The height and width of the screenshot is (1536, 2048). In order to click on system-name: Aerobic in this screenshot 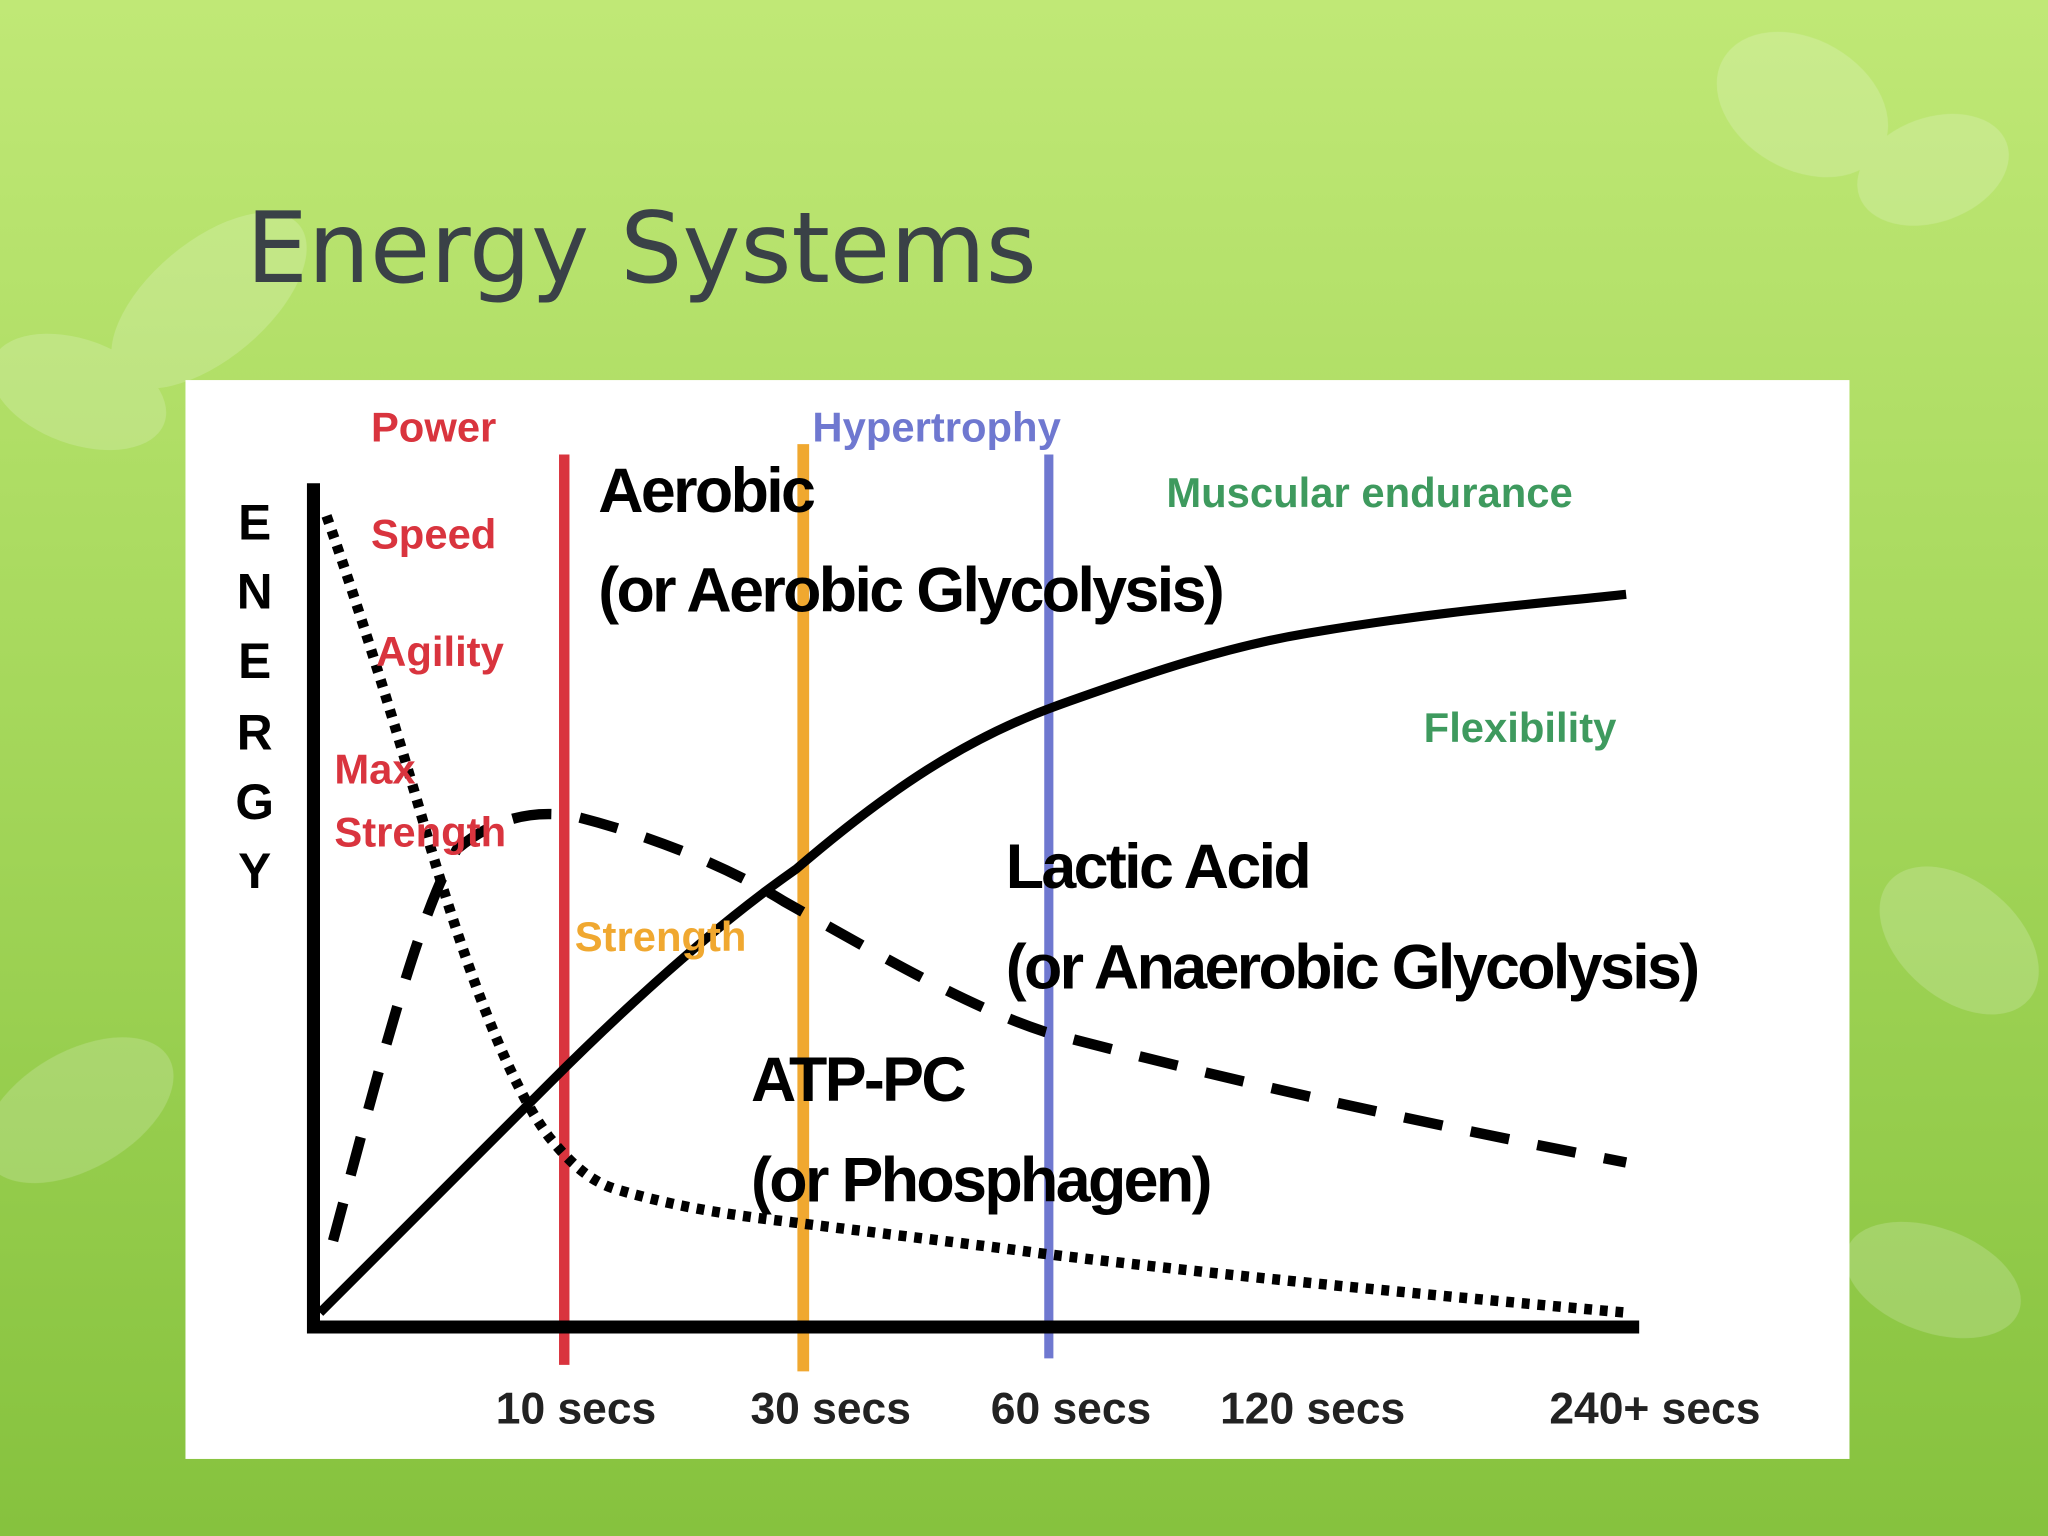, I will do `click(706, 491)`.